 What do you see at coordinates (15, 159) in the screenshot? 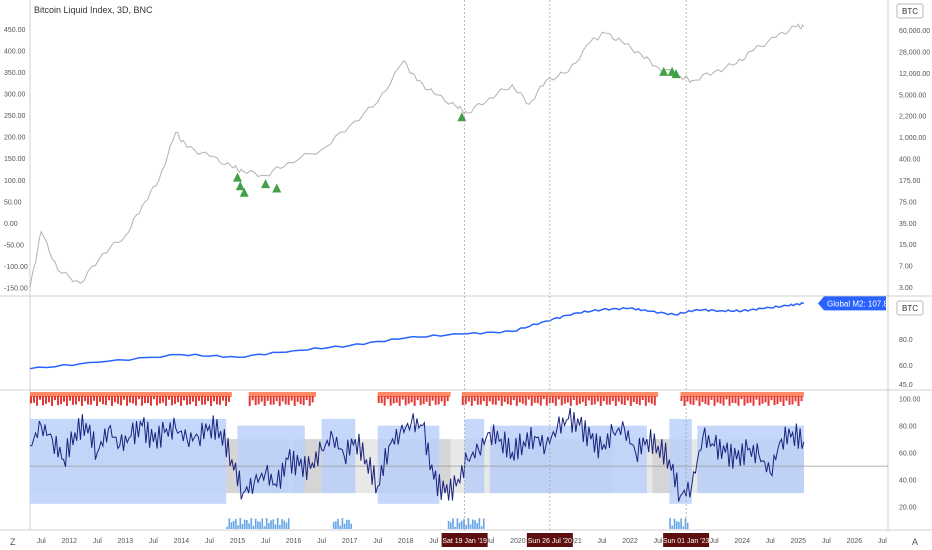
I see `left-axis-tick: 150.00` at bounding box center [15, 159].